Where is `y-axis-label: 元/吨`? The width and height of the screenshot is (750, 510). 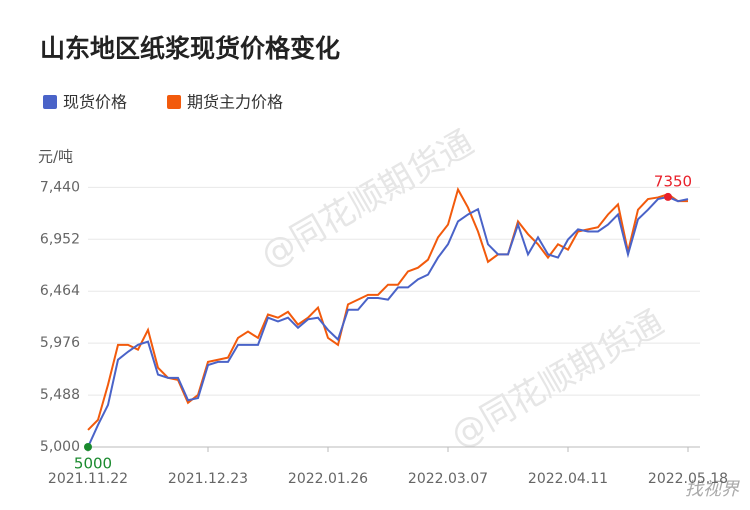
y-axis-label: 元/吨 is located at coordinates (55, 157).